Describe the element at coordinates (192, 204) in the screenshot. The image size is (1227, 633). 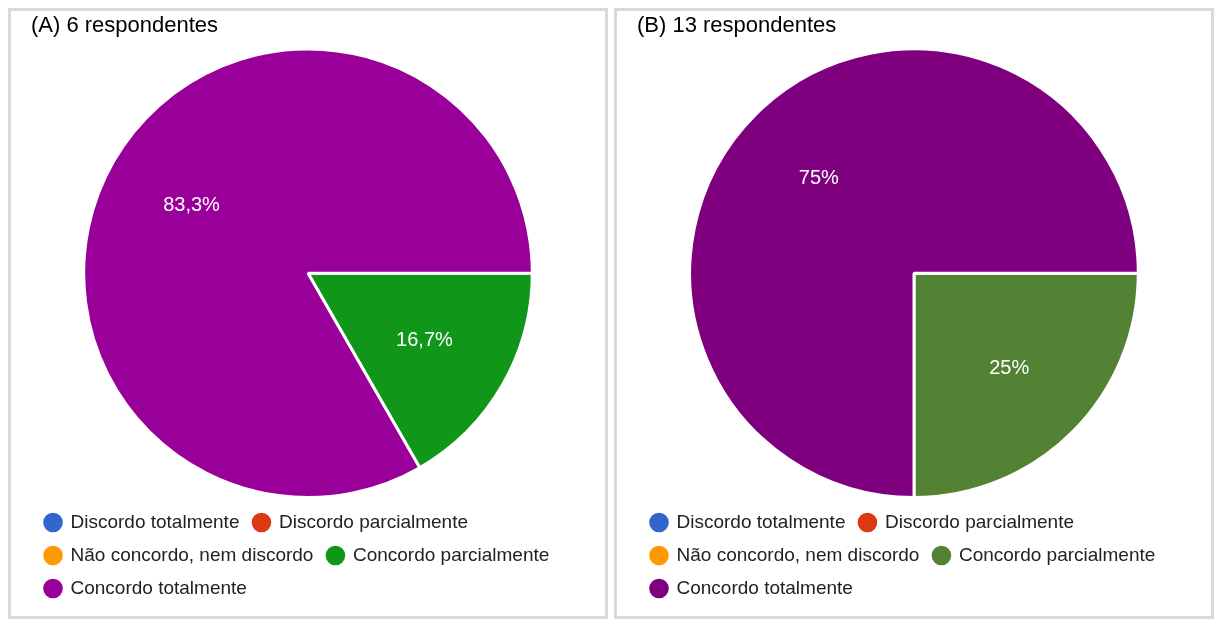
I see `data-label: 83,3%` at that location.